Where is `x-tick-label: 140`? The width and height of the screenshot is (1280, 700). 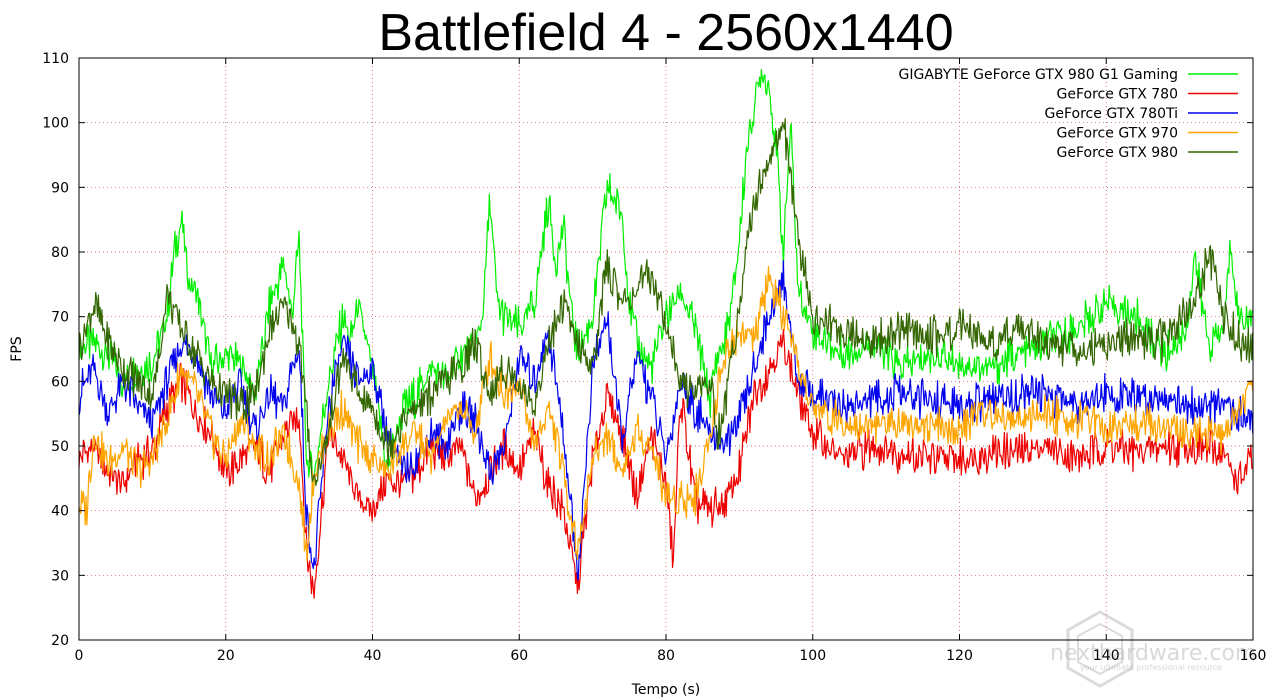 x-tick-label: 140 is located at coordinates (1106, 656).